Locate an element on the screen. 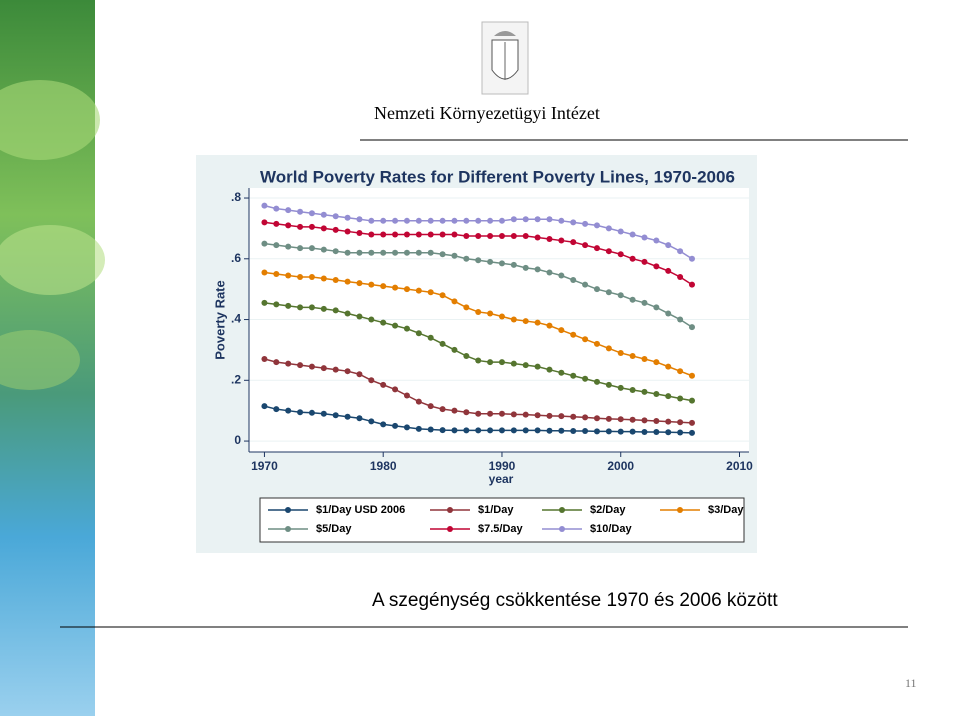  leaf is located at coordinates (52, 260).